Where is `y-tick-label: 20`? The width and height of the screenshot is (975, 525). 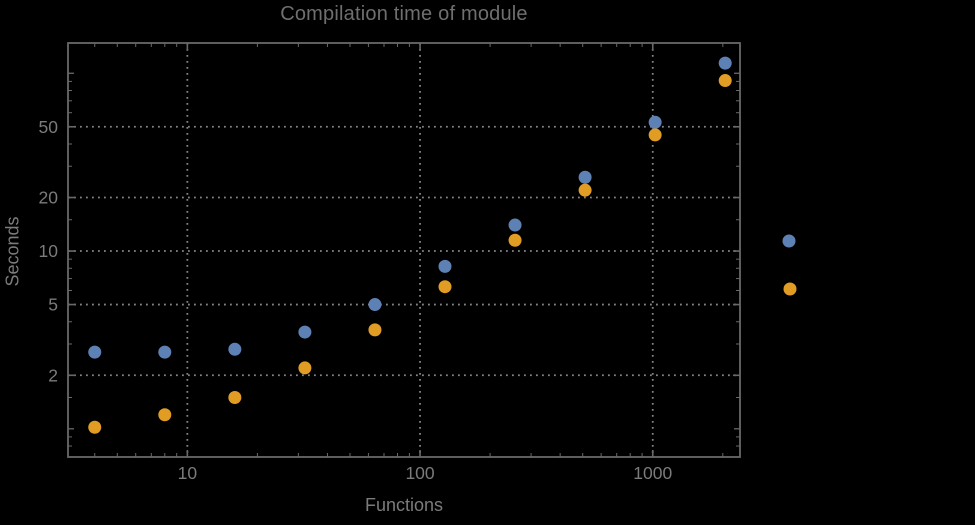
y-tick-label: 20 is located at coordinates (49, 198).